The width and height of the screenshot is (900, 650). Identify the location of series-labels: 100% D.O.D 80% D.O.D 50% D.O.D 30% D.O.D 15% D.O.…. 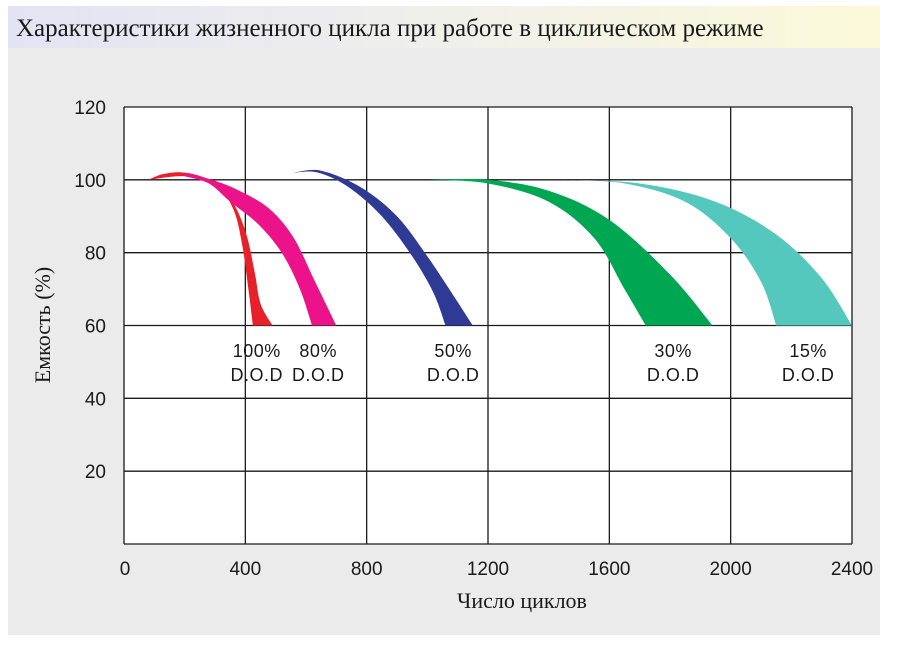
(533, 363).